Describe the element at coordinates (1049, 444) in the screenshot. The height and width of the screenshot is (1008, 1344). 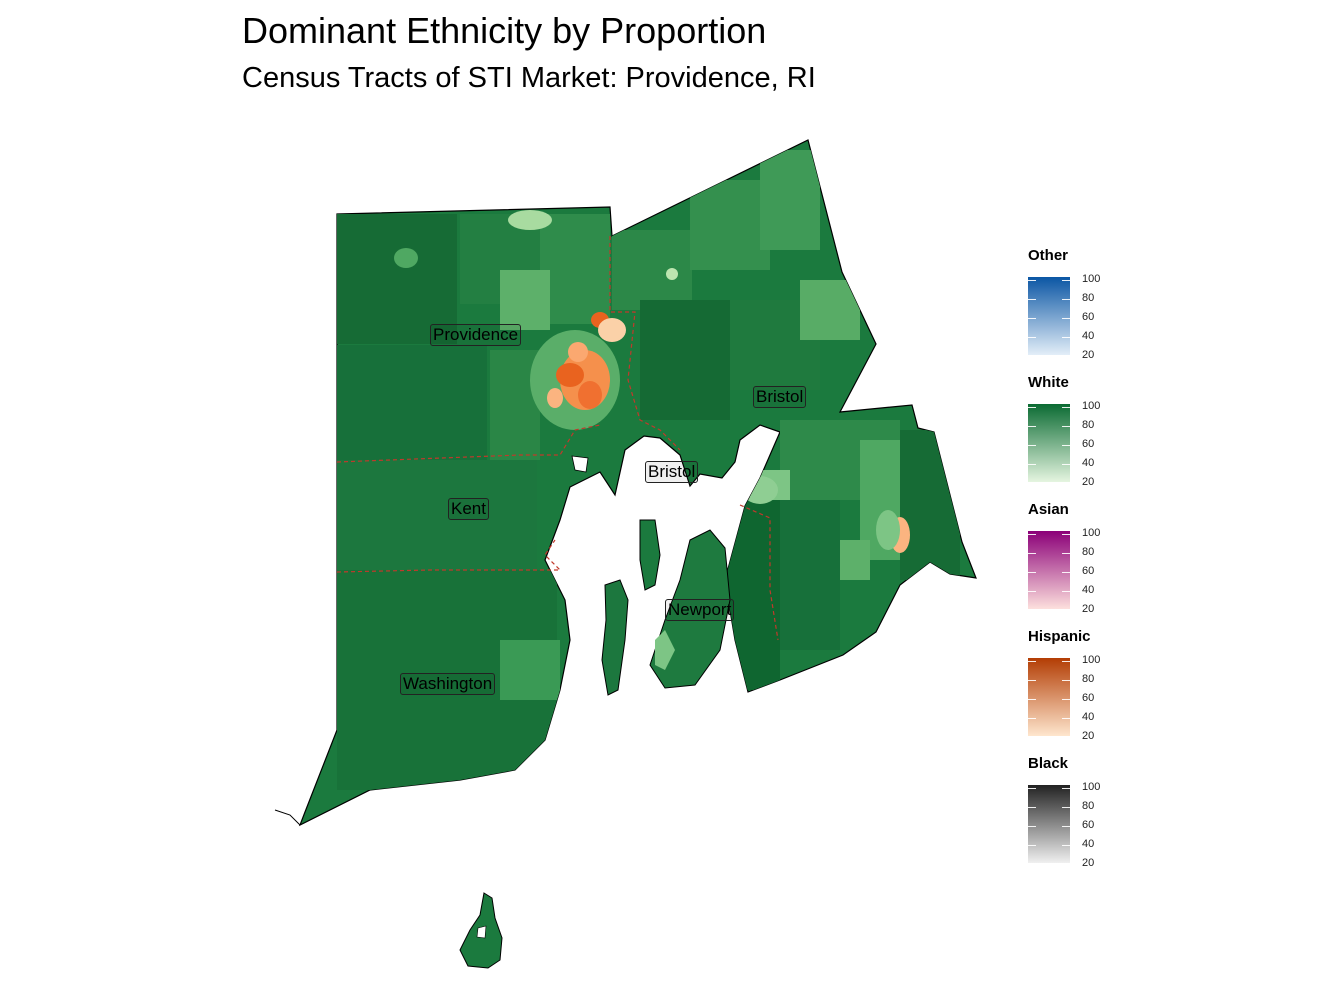
I see `legend-bar-white` at that location.